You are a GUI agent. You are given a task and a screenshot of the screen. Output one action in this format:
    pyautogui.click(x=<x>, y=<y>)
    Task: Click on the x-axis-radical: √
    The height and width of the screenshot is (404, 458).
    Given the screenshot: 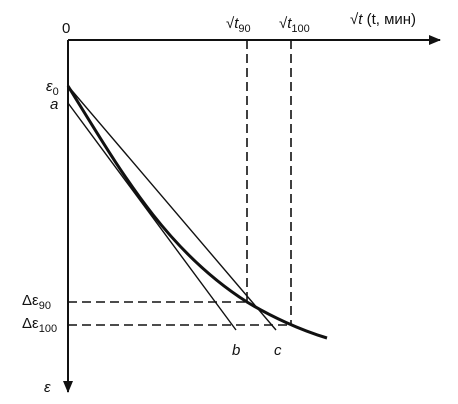 What is the action you would take?
    pyautogui.click(x=354, y=19)
    